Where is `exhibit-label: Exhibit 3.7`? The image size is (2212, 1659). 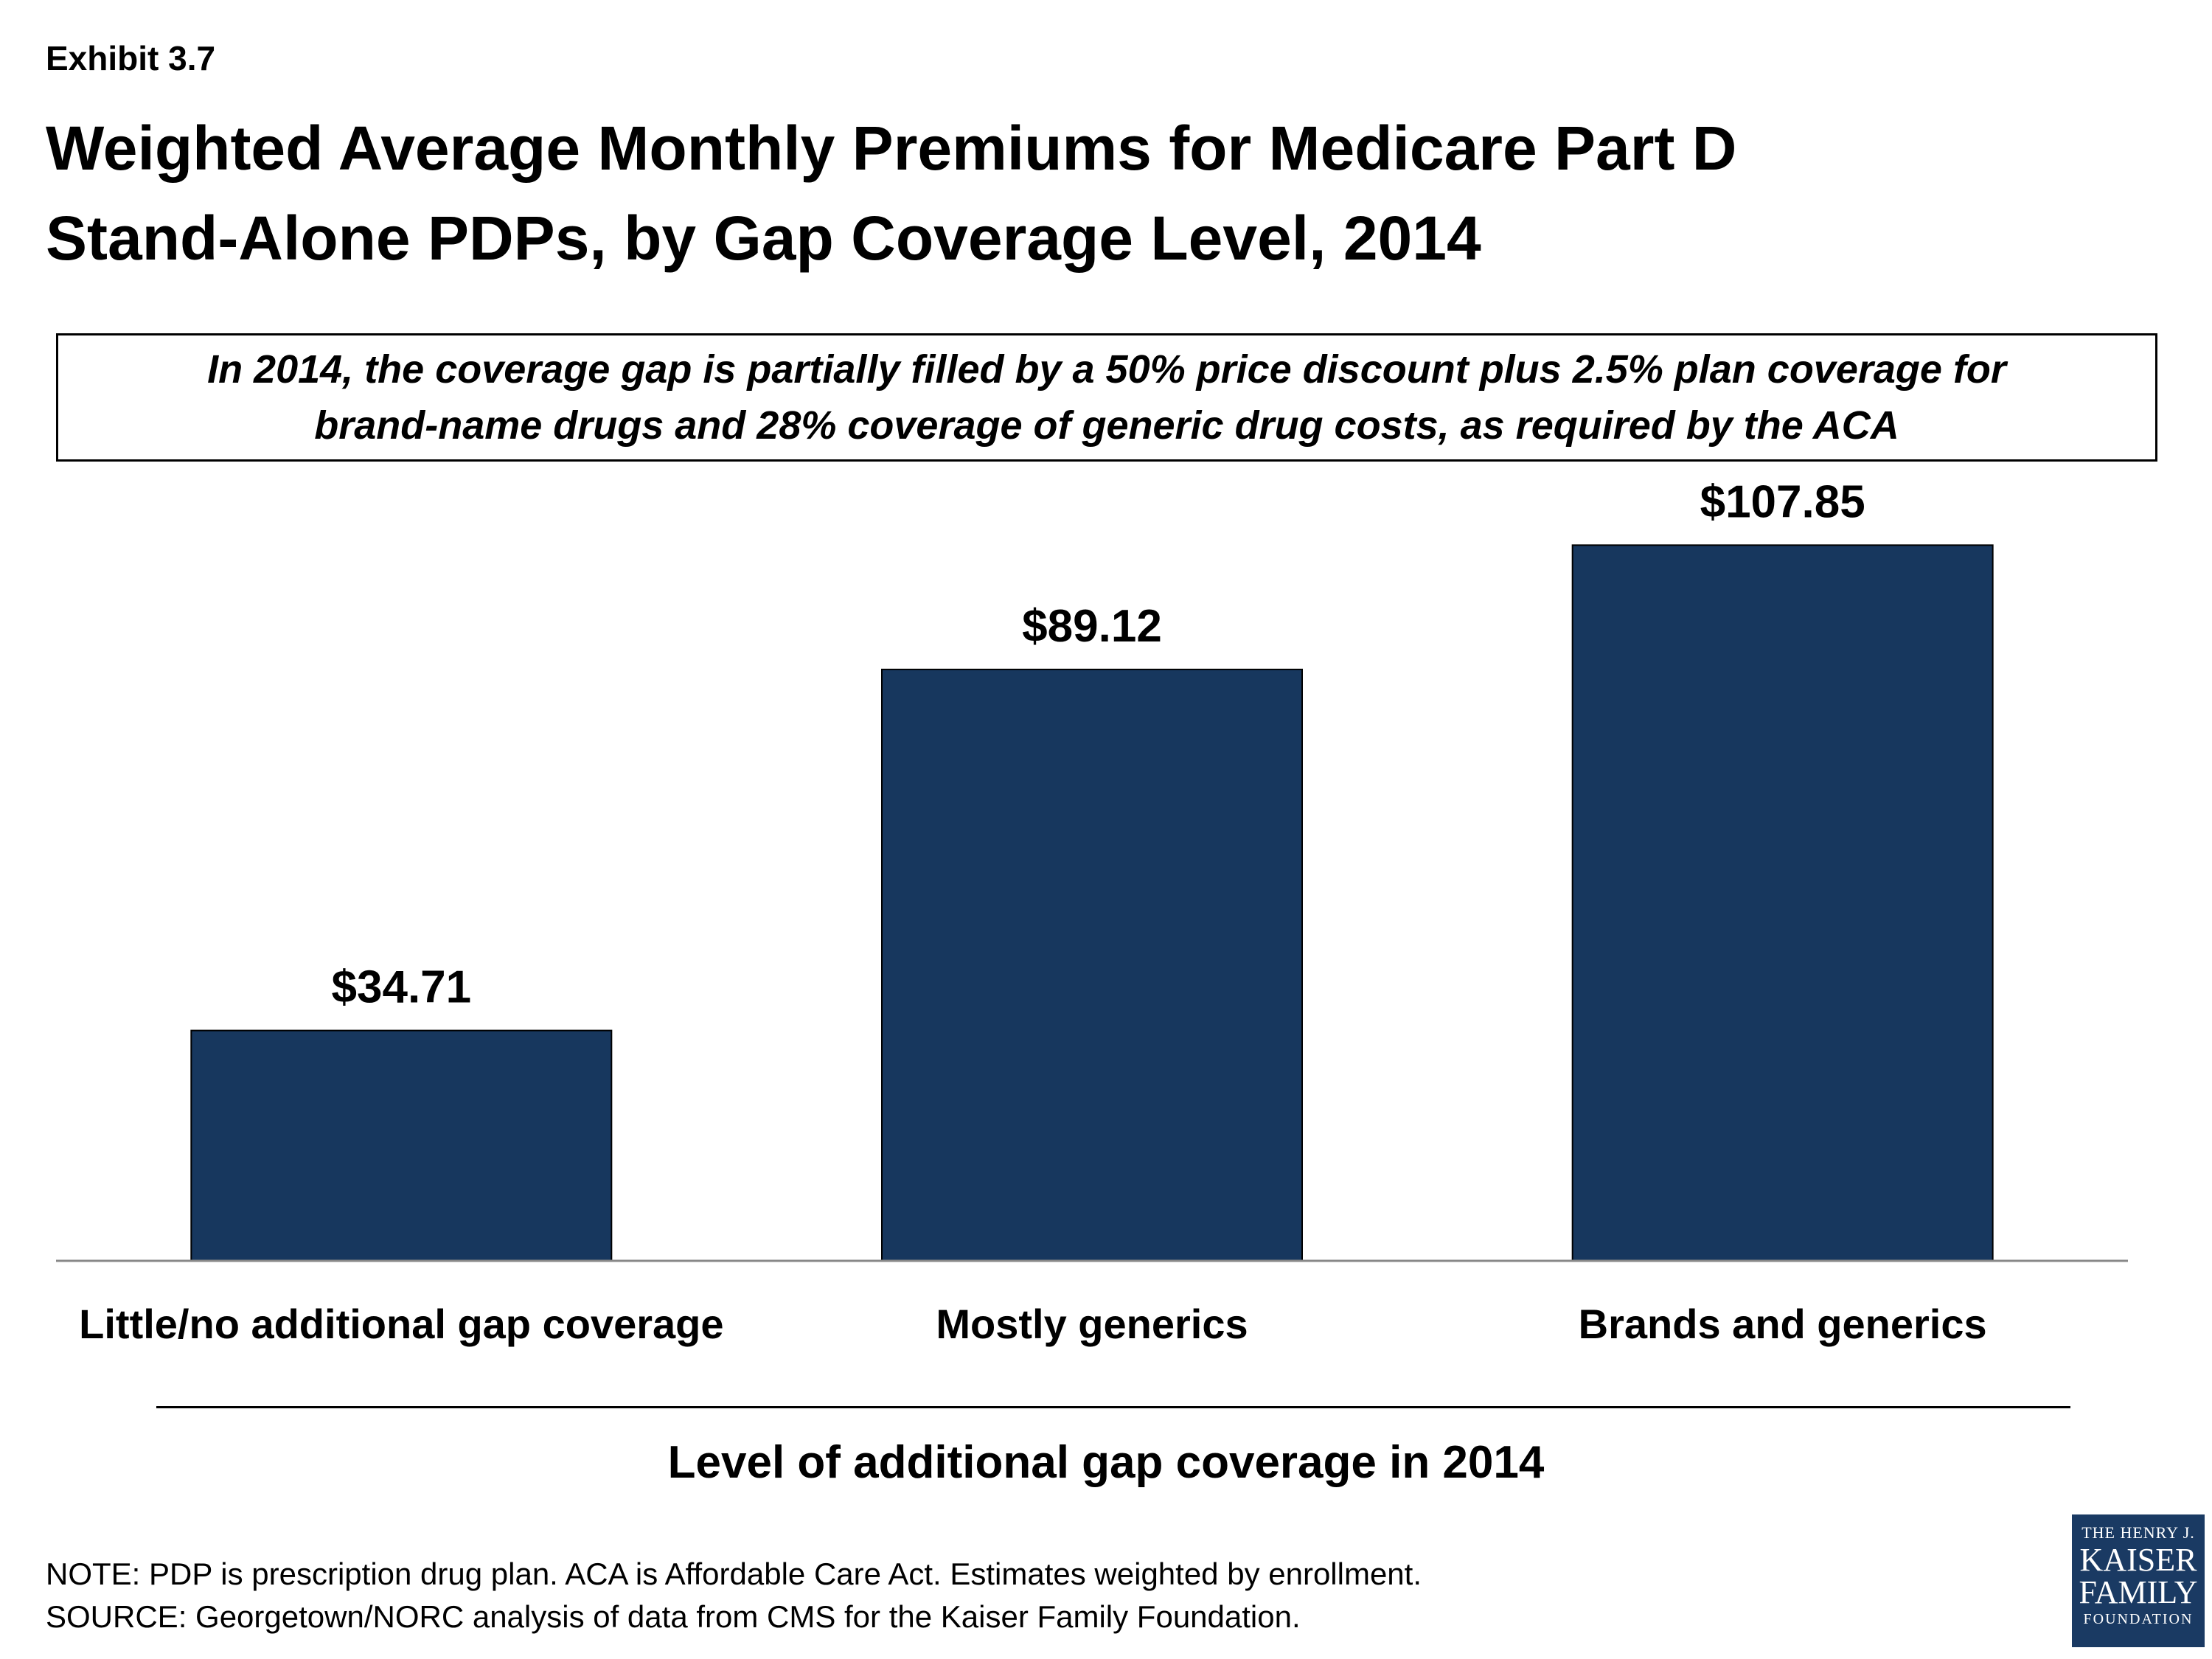
exhibit-label: Exhibit 3.7 is located at coordinates (131, 58).